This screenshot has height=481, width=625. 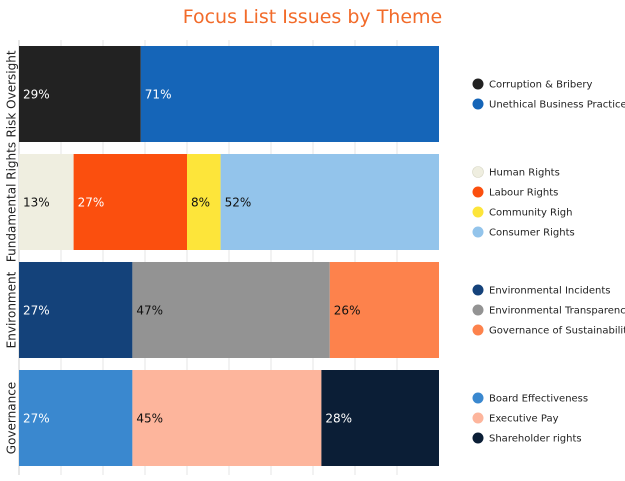 I want to click on data-label: 28%, so click(x=338, y=419).